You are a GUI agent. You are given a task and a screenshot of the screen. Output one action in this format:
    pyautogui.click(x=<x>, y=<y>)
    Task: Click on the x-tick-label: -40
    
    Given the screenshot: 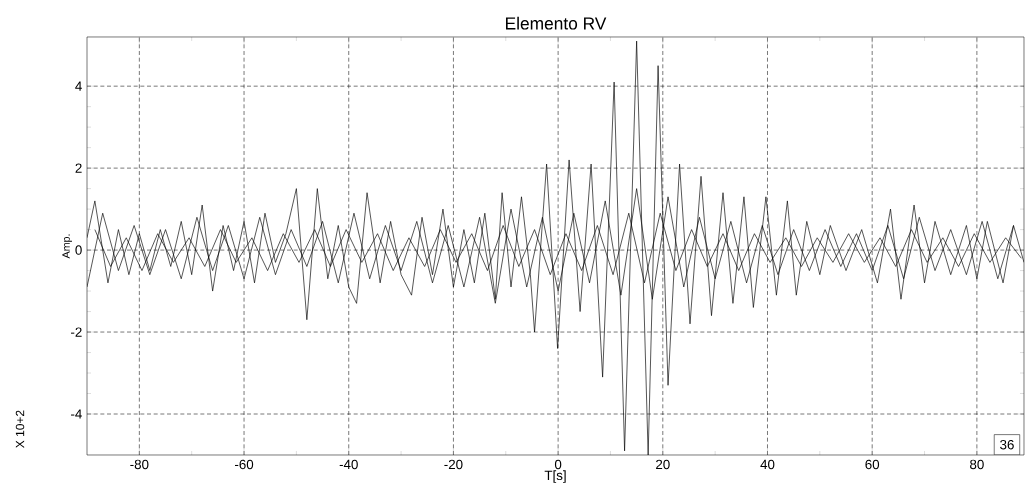 What is the action you would take?
    pyautogui.click(x=348, y=464)
    